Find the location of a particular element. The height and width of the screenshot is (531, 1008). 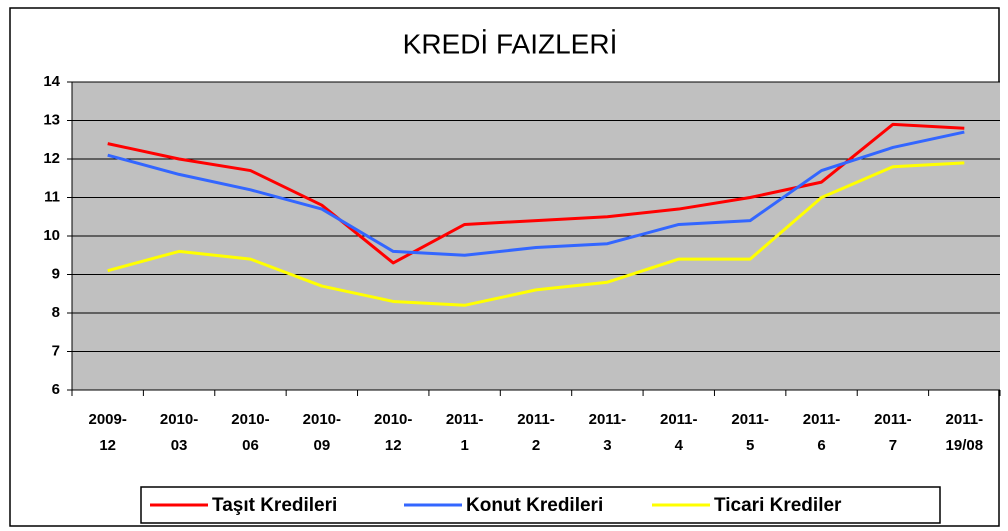

chart-title: KREDİ FAIZLERİ is located at coordinates (510, 43).